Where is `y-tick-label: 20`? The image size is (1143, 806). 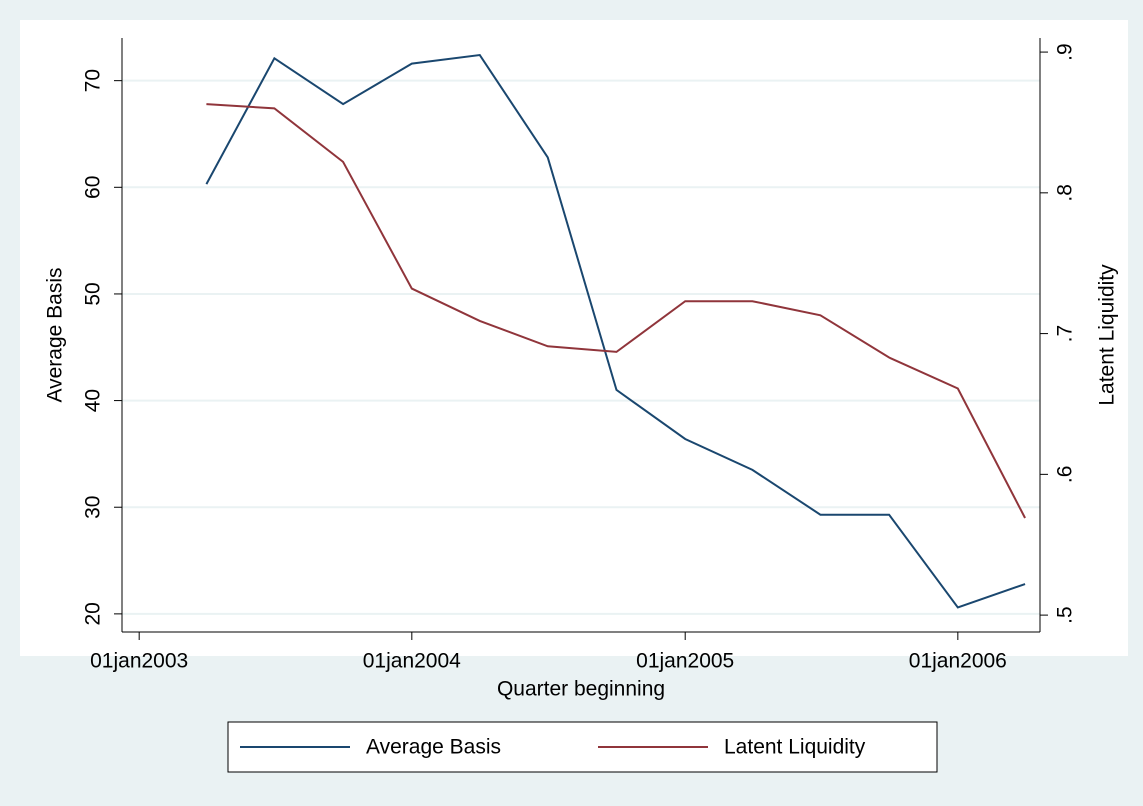
y-tick-label: 20 is located at coordinates (93, 613).